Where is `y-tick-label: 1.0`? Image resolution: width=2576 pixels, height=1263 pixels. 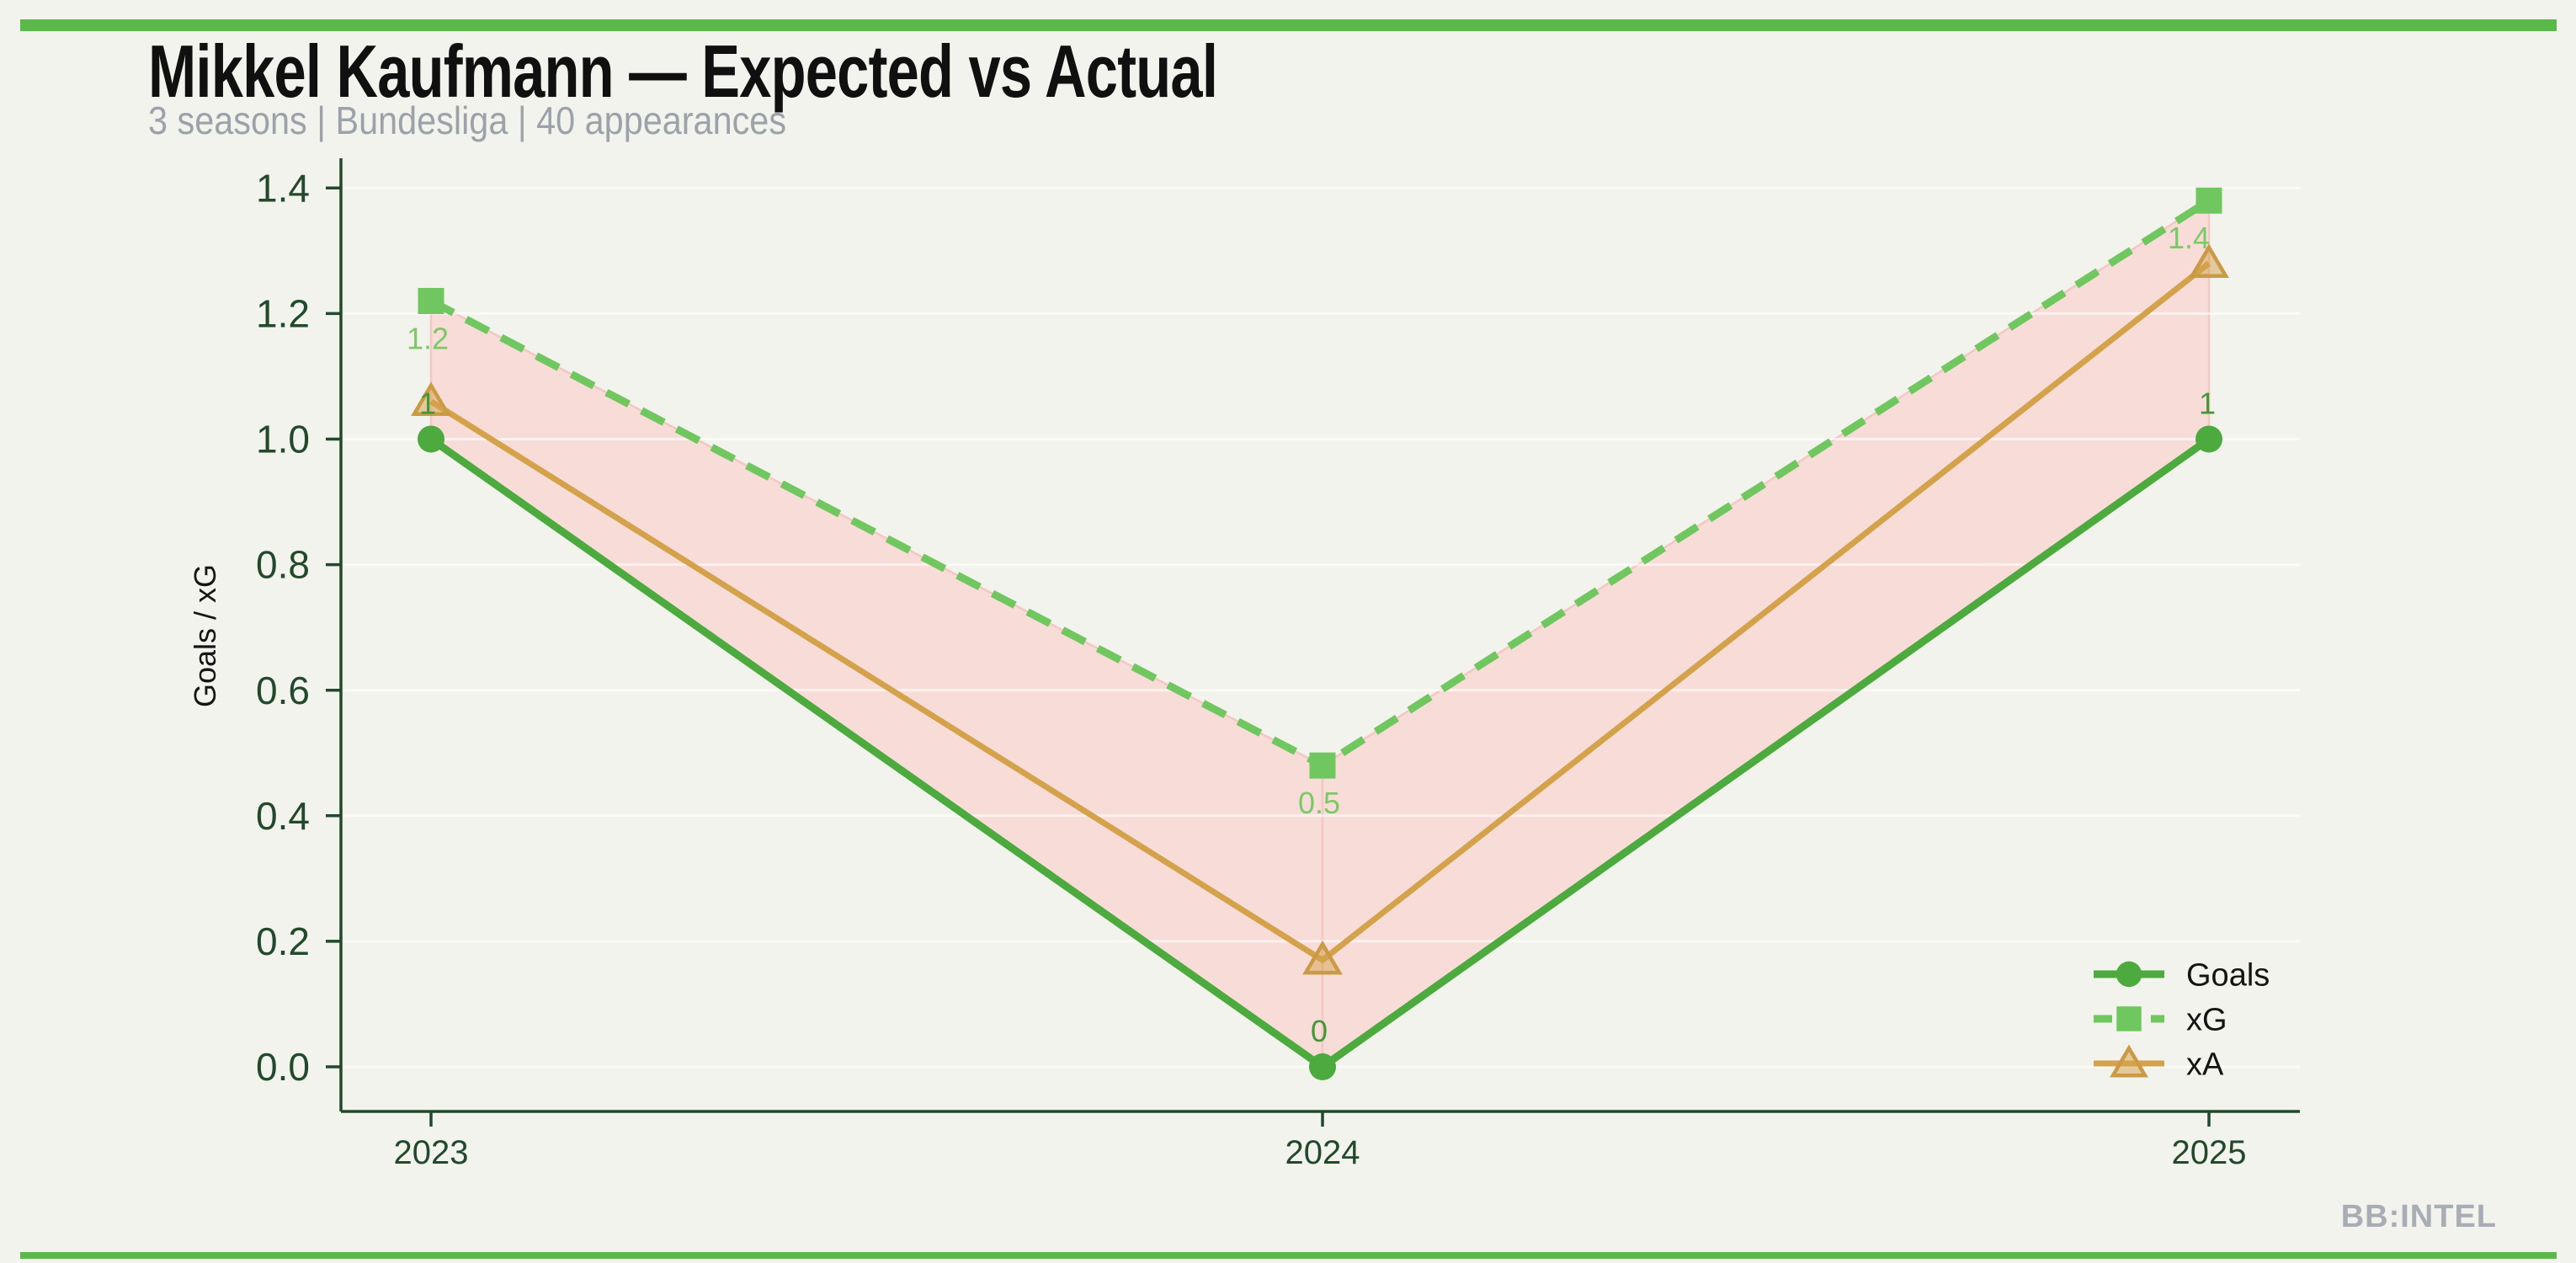 y-tick-label: 1.0 is located at coordinates (283, 439).